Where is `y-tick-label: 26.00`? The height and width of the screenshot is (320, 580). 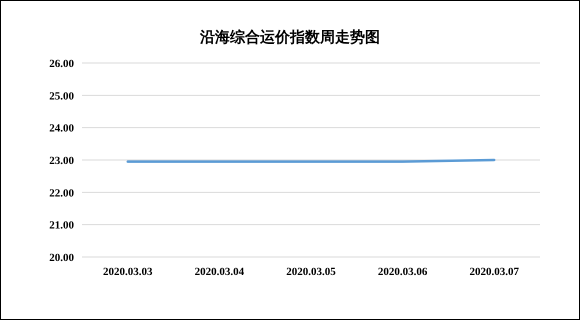 y-tick-label: 26.00 is located at coordinates (61, 64).